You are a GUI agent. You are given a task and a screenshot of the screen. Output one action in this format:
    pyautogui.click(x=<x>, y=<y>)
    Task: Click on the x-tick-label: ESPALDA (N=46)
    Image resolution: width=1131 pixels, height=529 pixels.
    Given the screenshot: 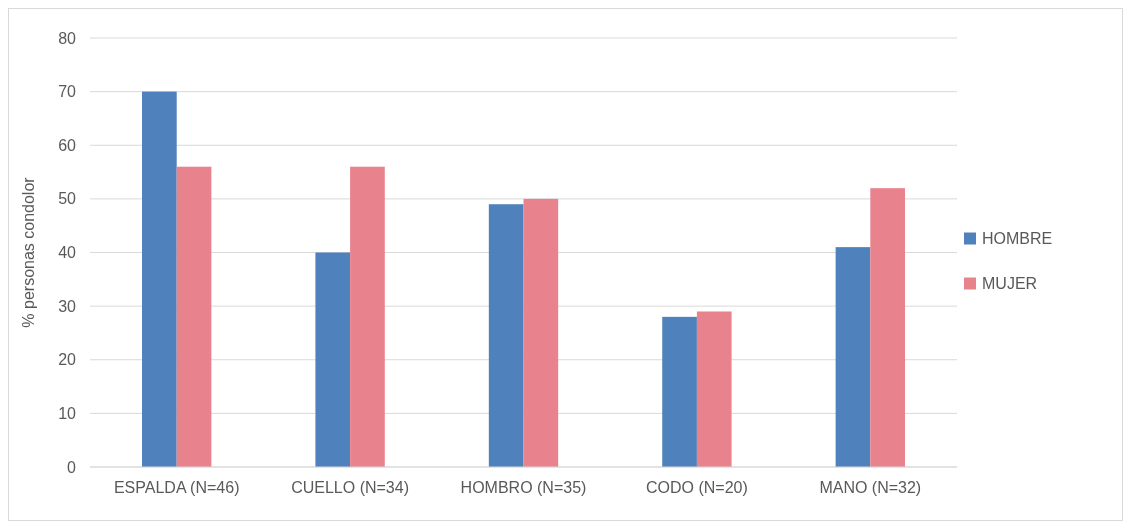 What is the action you would take?
    pyautogui.click(x=176, y=487)
    